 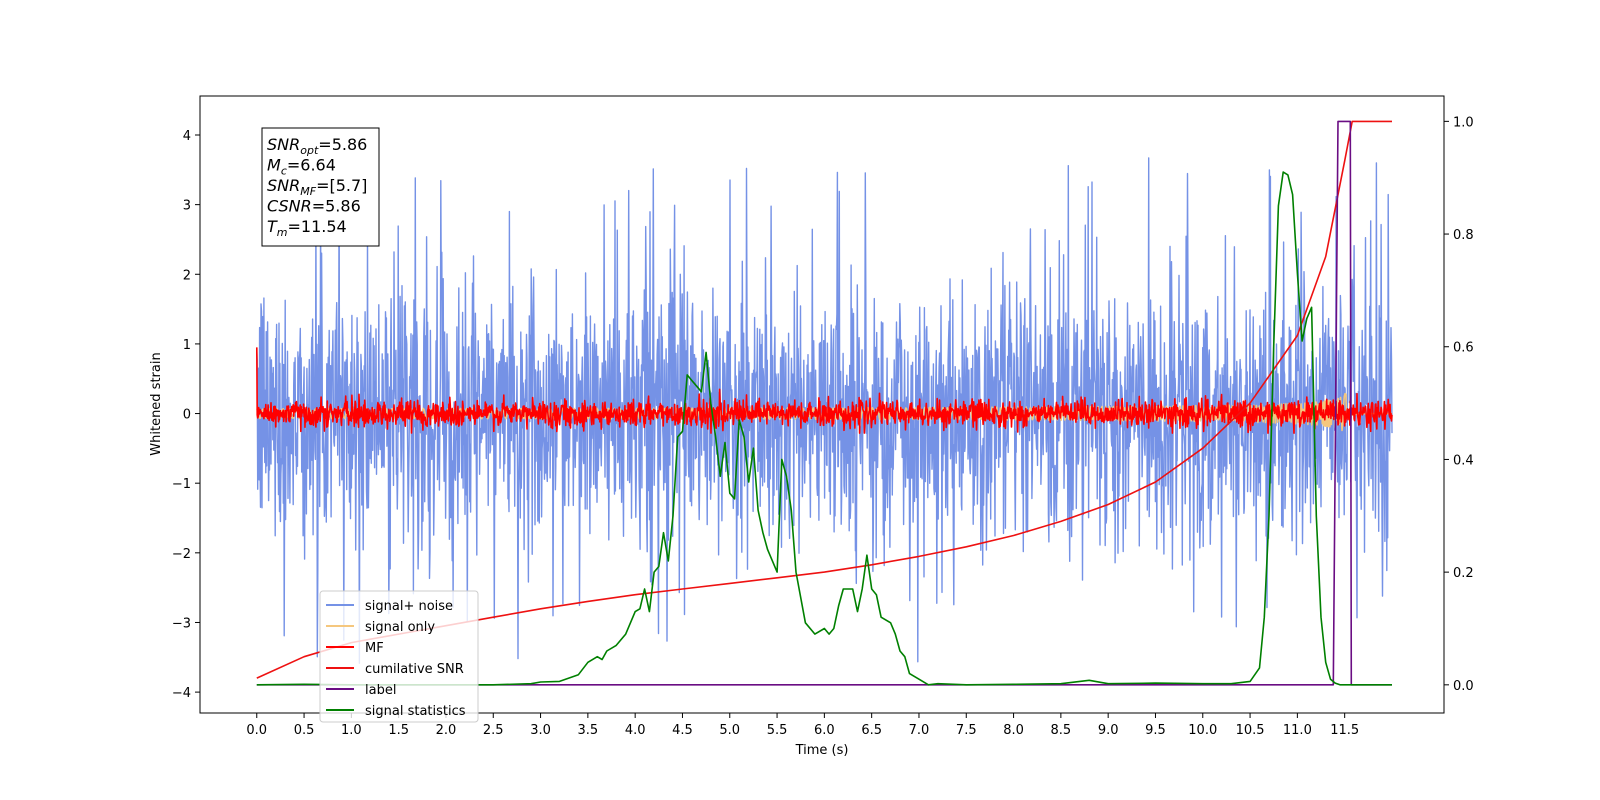 I want to click on y-tick-label: −1, so click(x=181, y=484).